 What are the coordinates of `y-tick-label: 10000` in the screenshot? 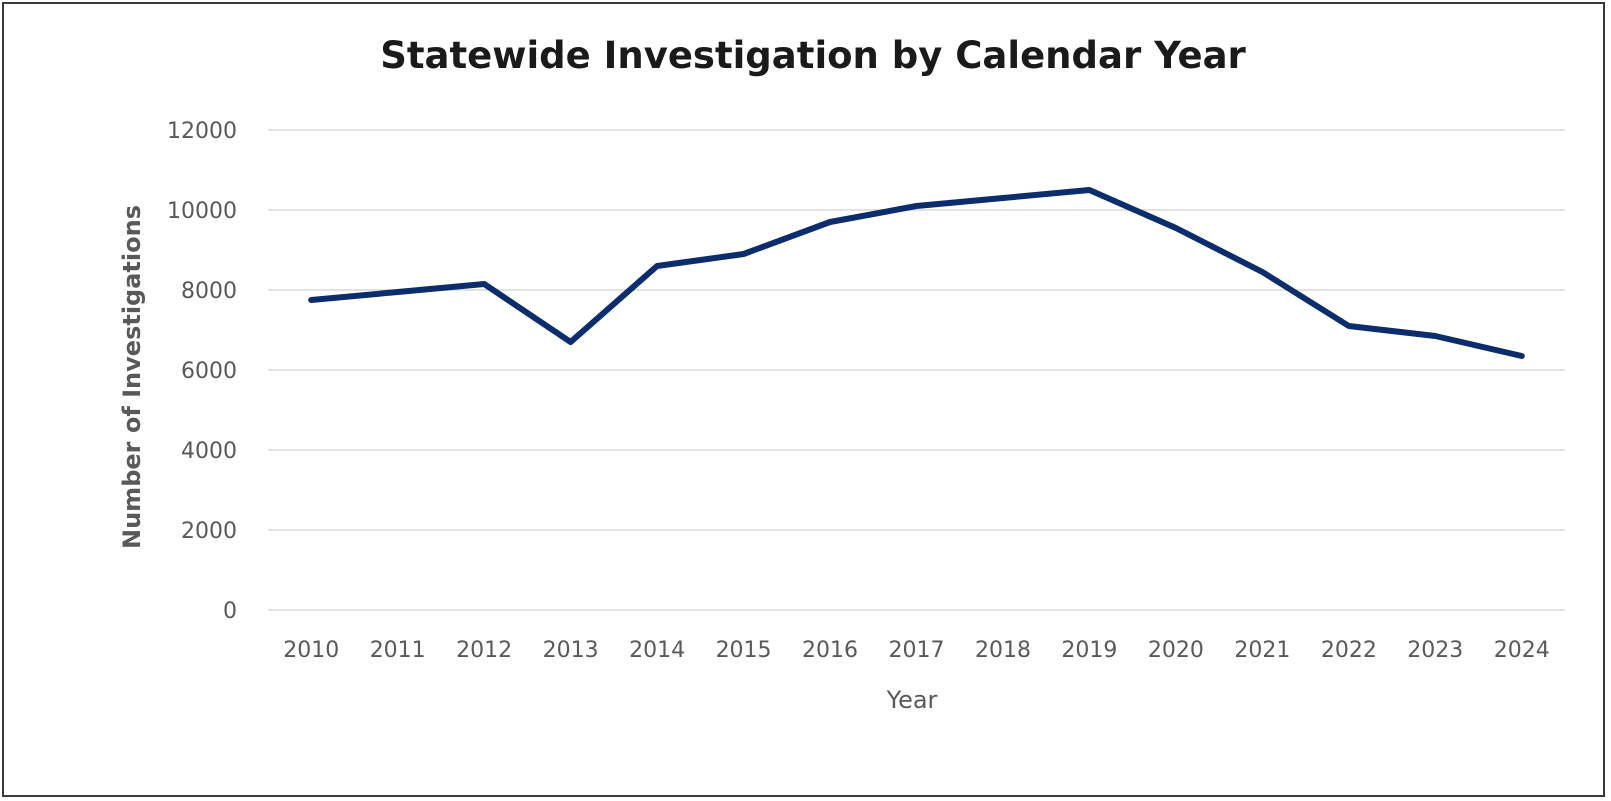 It's located at (202, 211).